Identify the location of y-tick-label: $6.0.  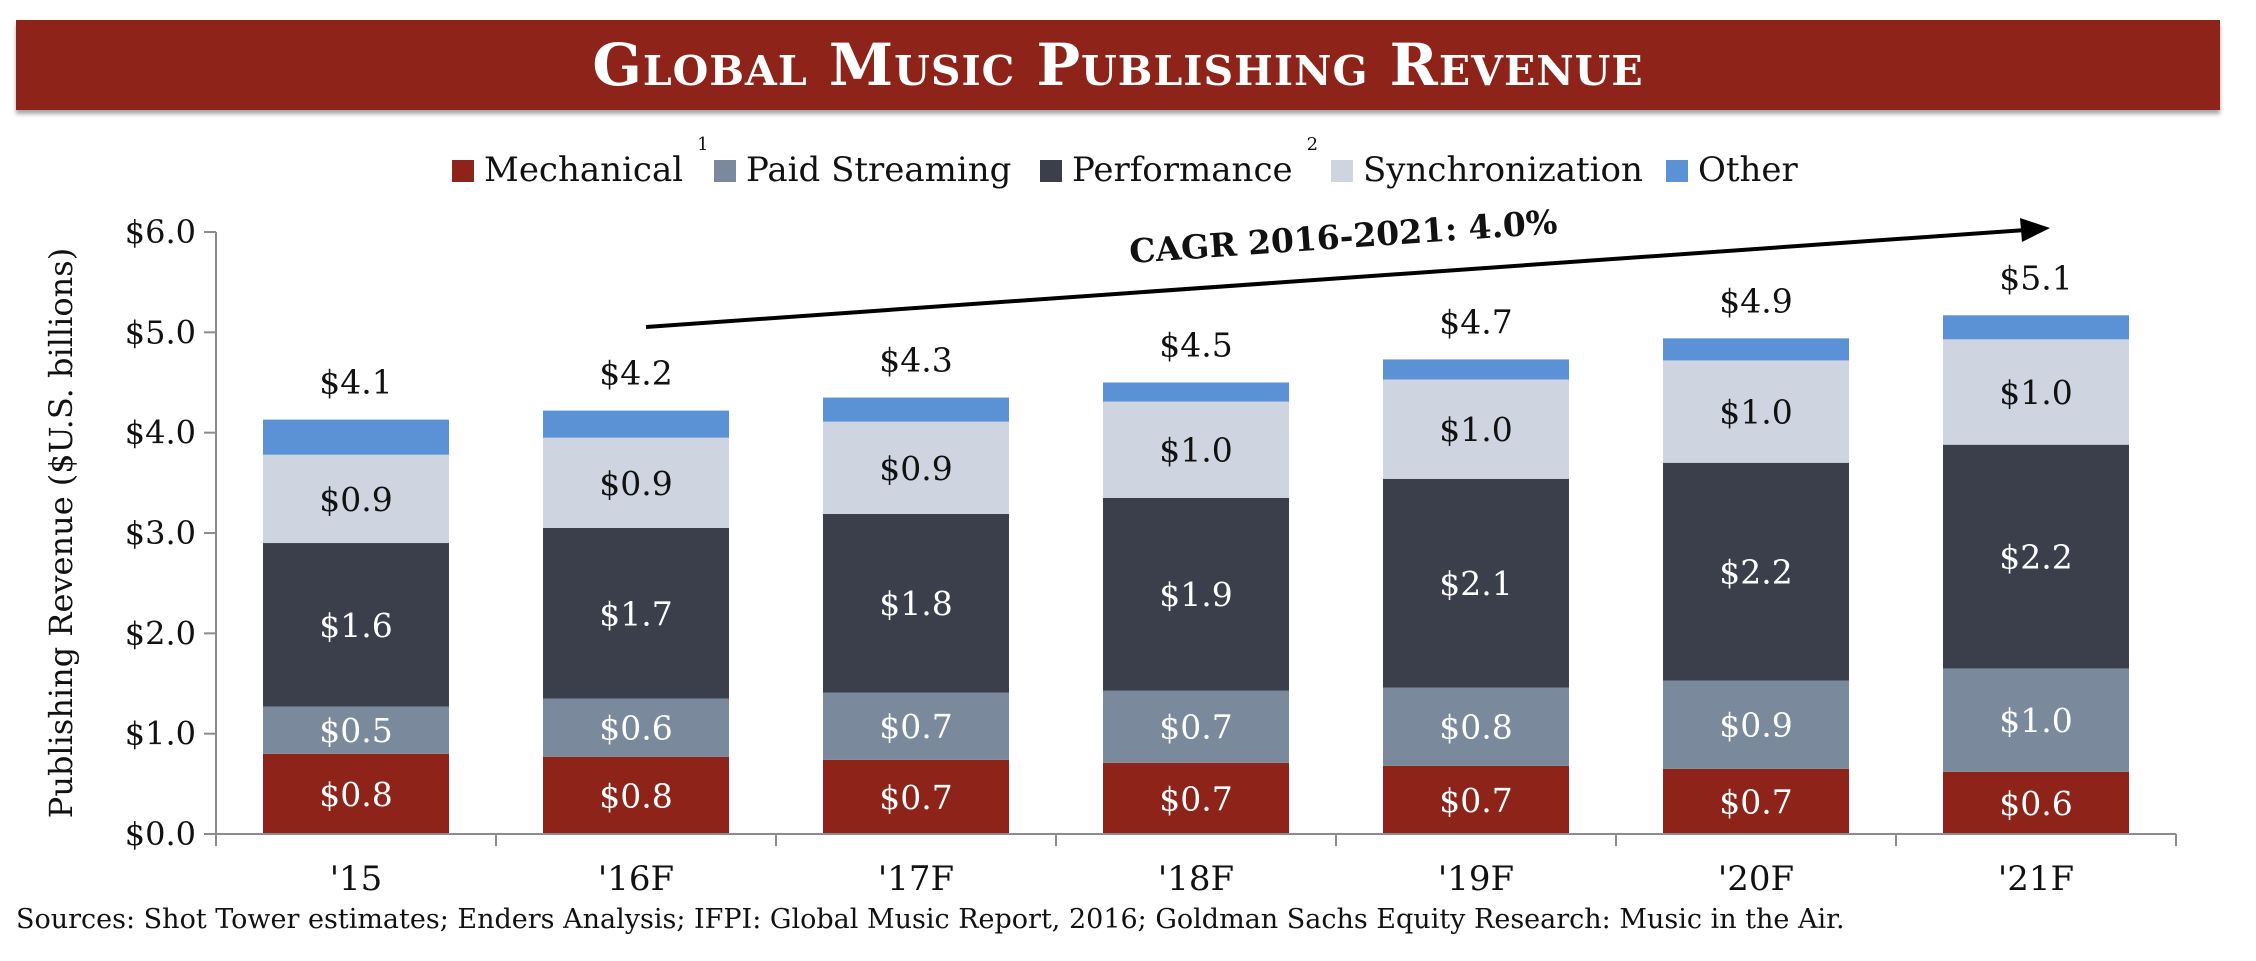
(160, 232).